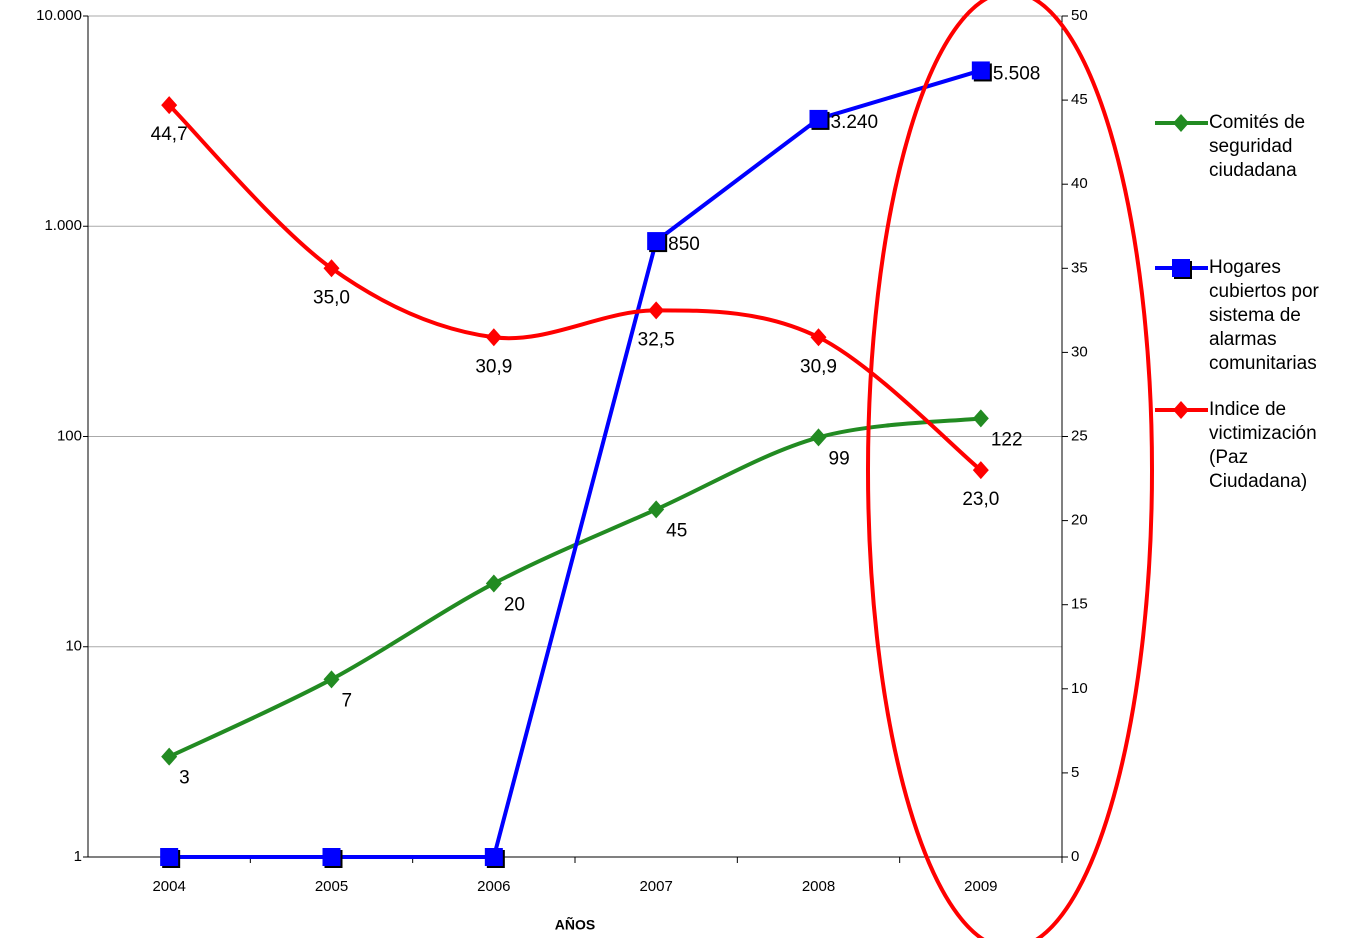 The height and width of the screenshot is (938, 1349). What do you see at coordinates (684, 244) in the screenshot?
I see `data-label: 850` at bounding box center [684, 244].